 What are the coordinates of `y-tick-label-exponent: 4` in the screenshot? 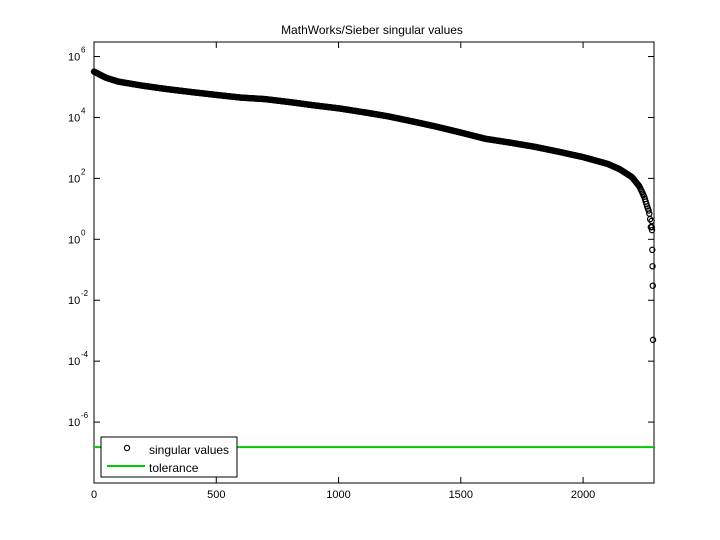 It's located at (83, 110).